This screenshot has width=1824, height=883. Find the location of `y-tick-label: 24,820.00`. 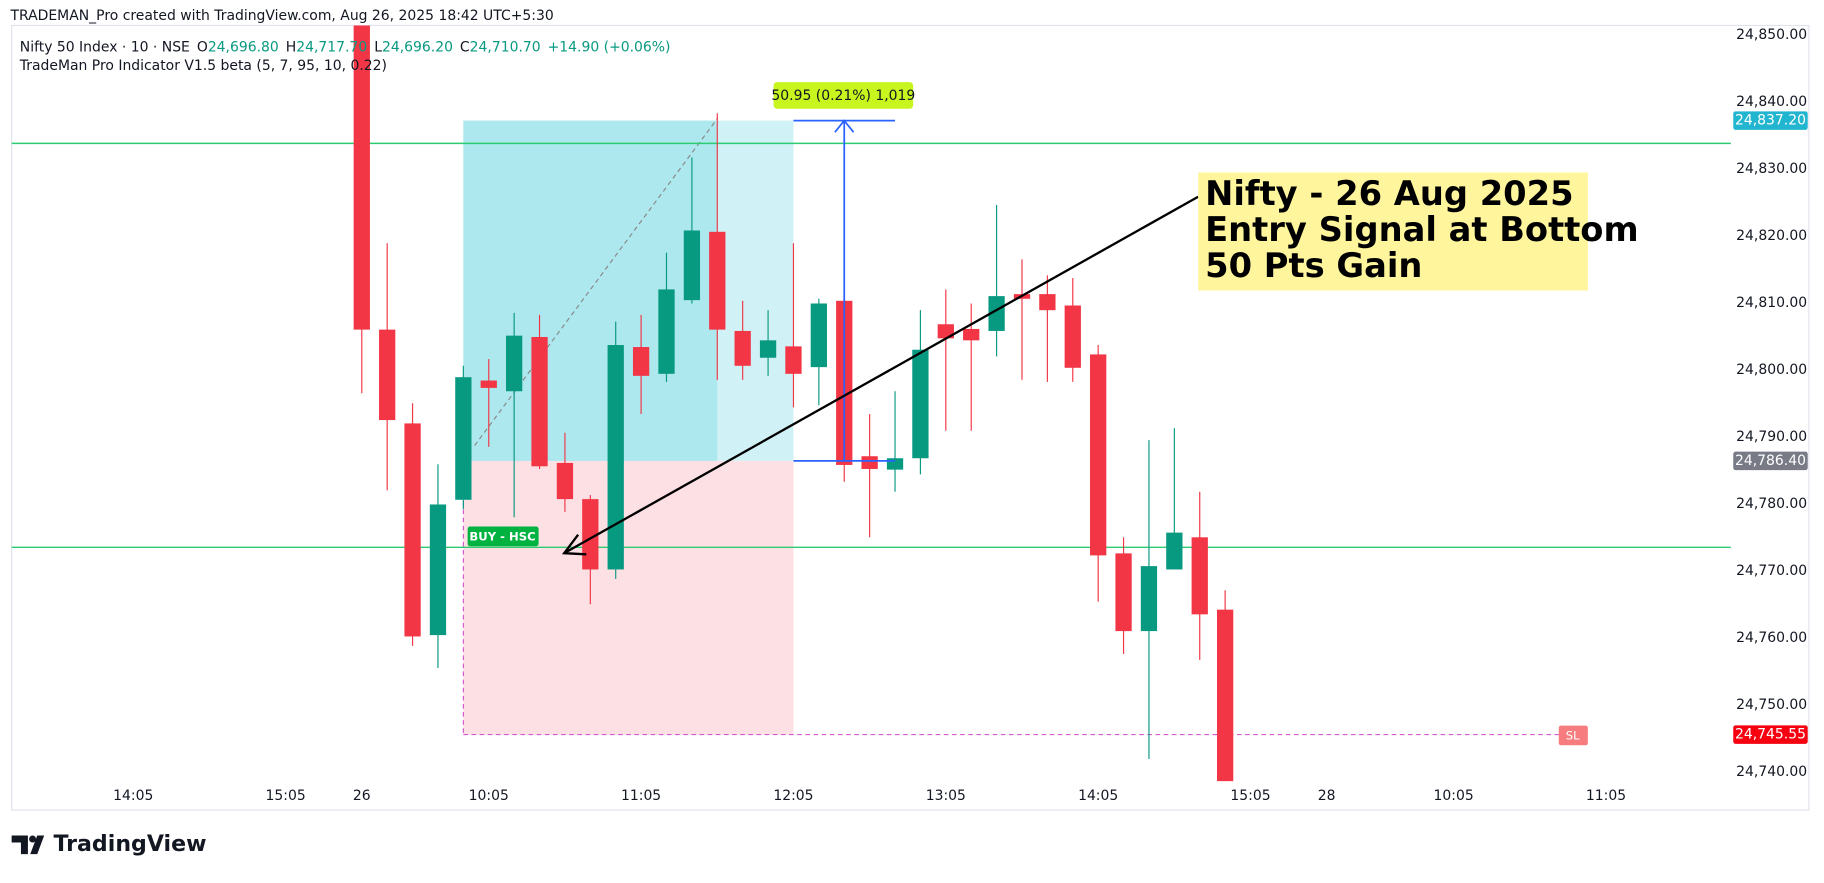

y-tick-label: 24,820.00 is located at coordinates (1771, 236).